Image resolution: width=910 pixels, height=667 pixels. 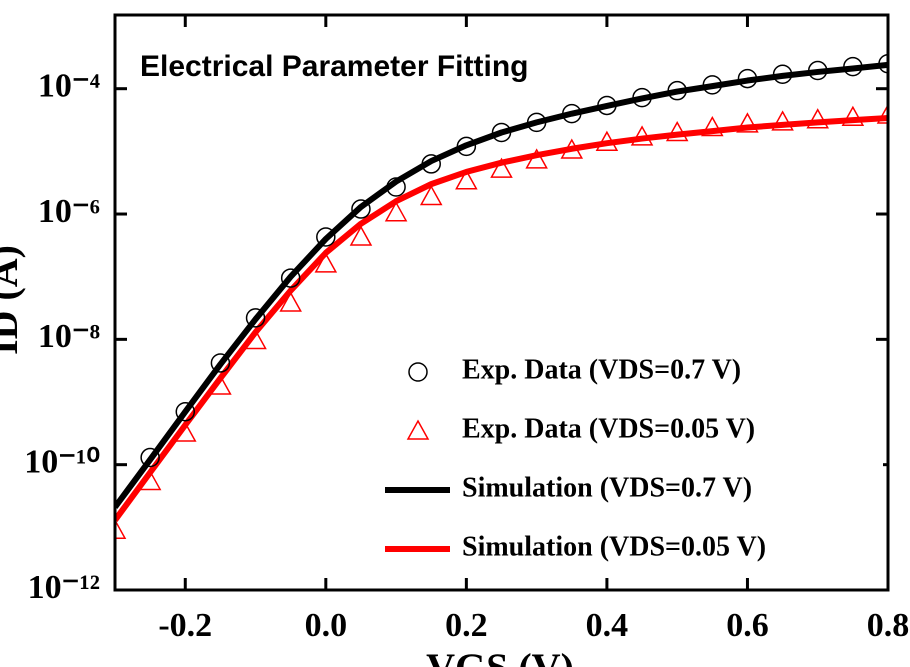 What do you see at coordinates (13, 300) in the screenshot?
I see `y-axis-label: ID (A)` at bounding box center [13, 300].